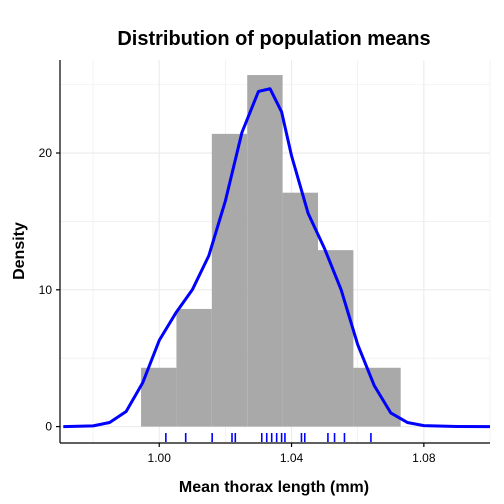 The width and height of the screenshot is (504, 504). What do you see at coordinates (46, 290) in the screenshot?
I see `y-tick-label: 10` at bounding box center [46, 290].